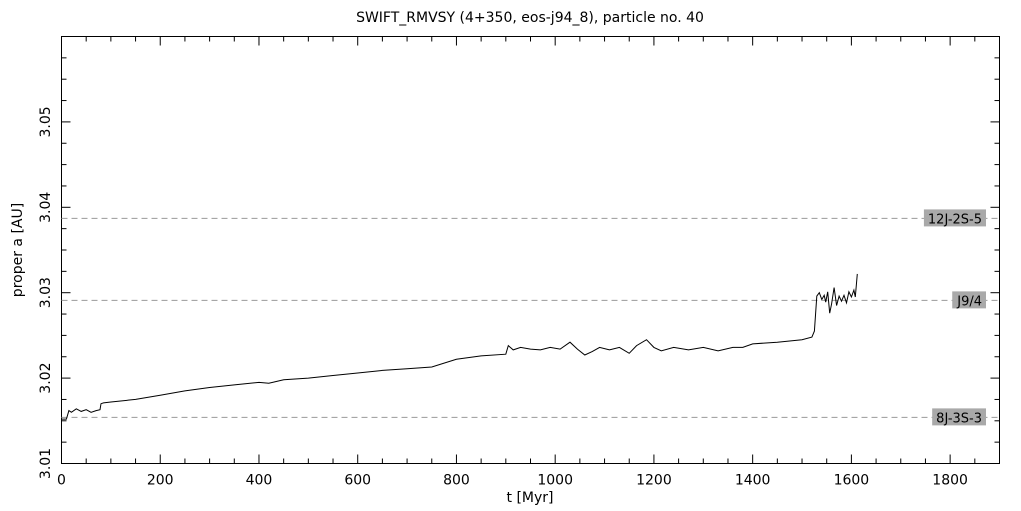  I want to click on resonance-labels: 12J-2S-5 J9/4 8J-3S-3, so click(954, 317).